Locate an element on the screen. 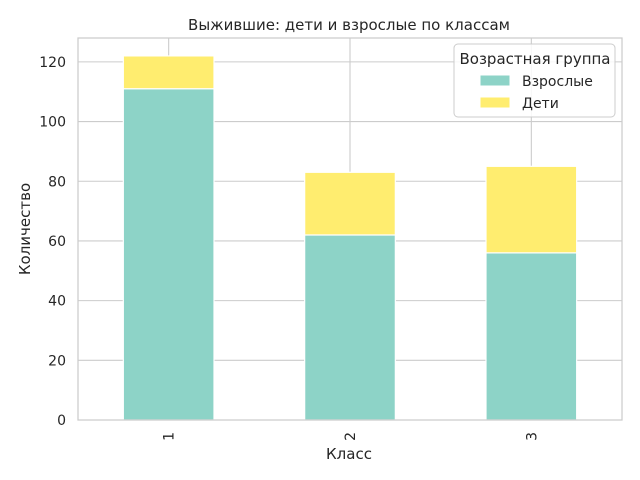 Image resolution: width=640 pixels, height=480 pixels. y-tick-label: 20 is located at coordinates (57, 361).